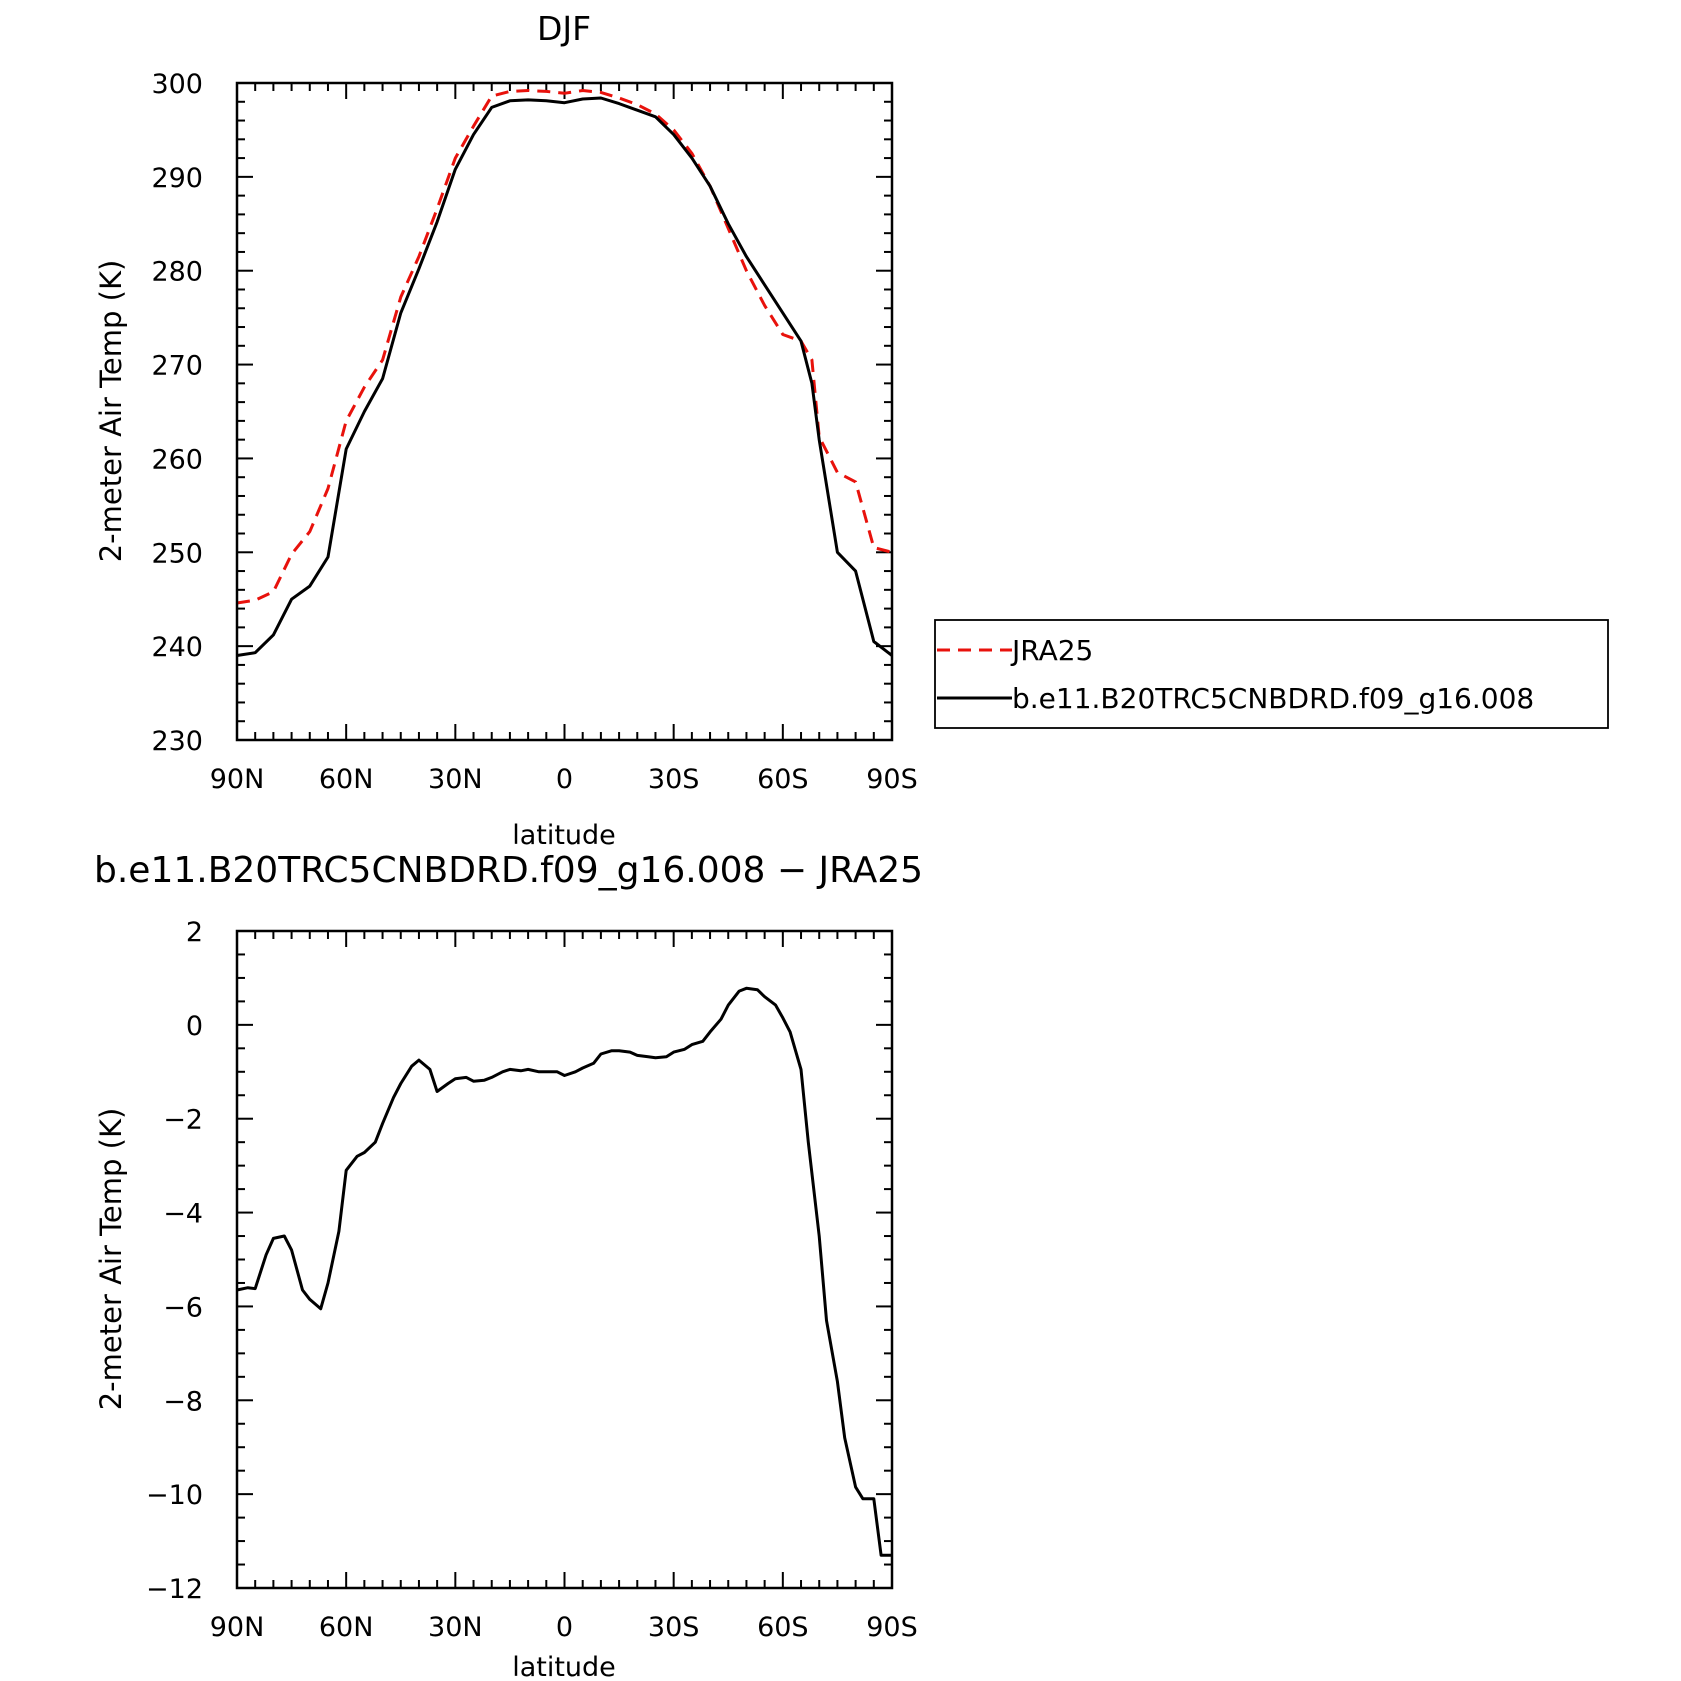 This screenshot has height=1681, width=1681. What do you see at coordinates (183, 1120) in the screenshot?
I see `y-tick-label: −2` at bounding box center [183, 1120].